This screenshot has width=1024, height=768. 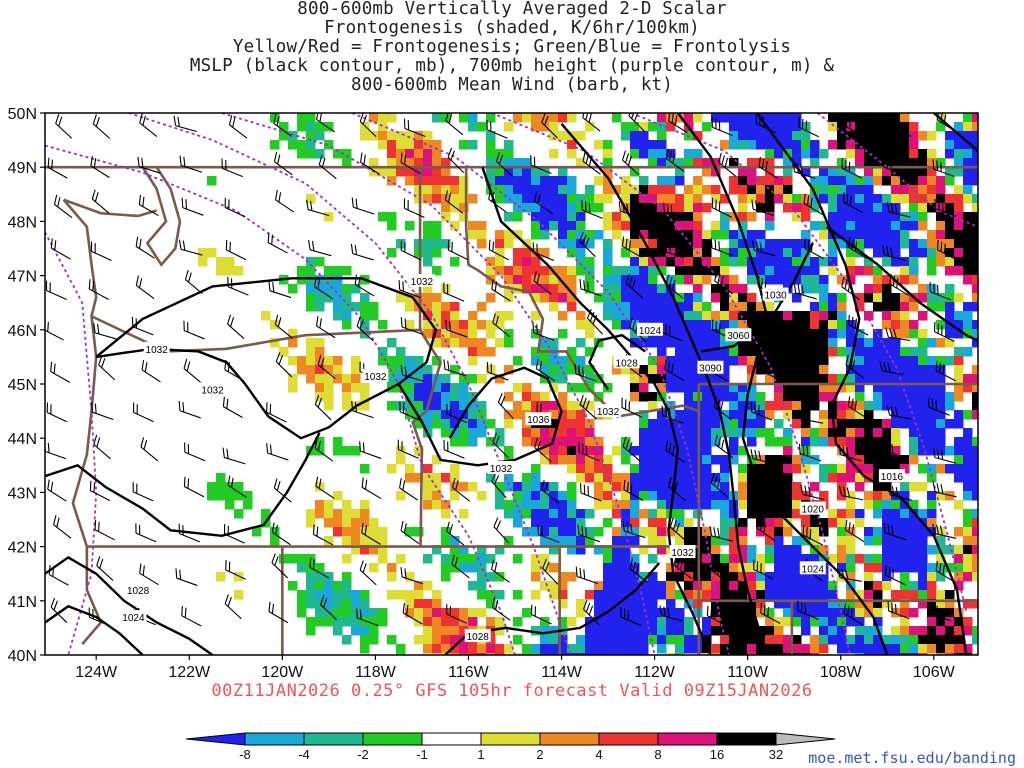 I want to click on mslp-contour, so click(x=902, y=283).